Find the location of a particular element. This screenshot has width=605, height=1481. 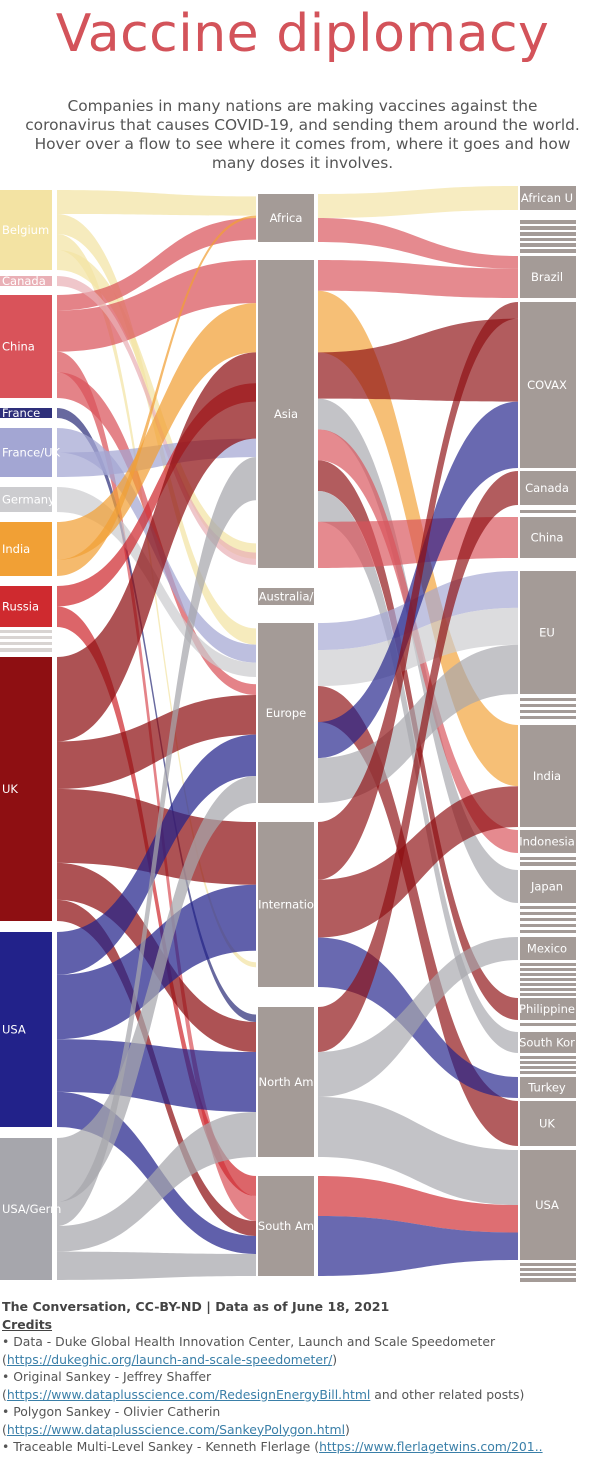

region-node-international is located at coordinates (286, 904).